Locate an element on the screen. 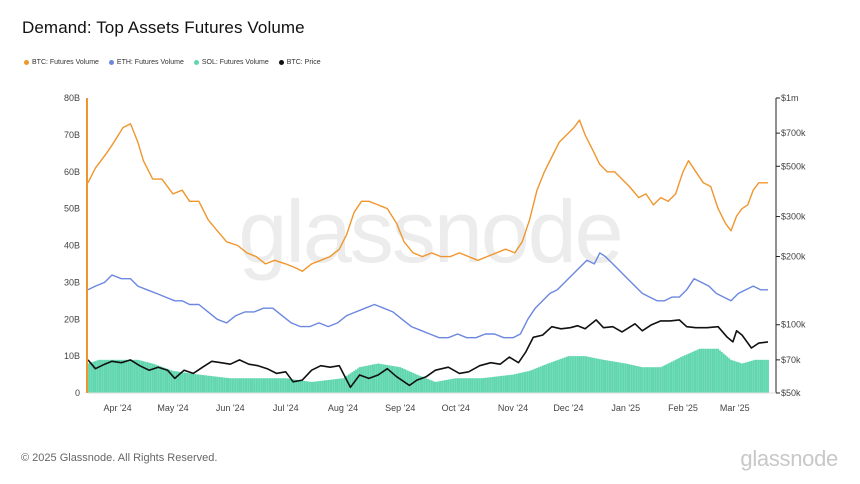 This screenshot has height=484, width=860. y-left-tick-label: 40B is located at coordinates (72, 246).